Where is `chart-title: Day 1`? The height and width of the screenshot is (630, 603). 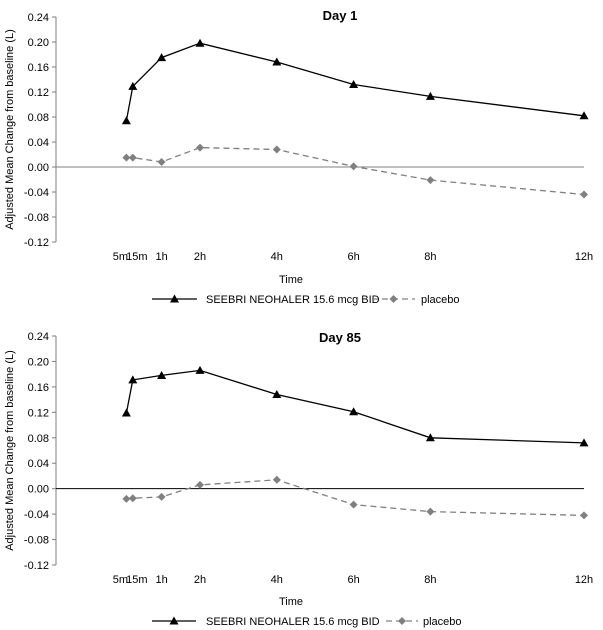 chart-title: Day 1 is located at coordinates (340, 15).